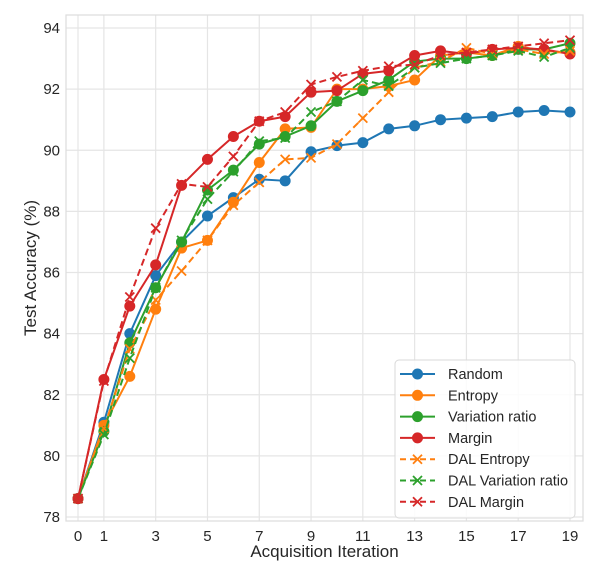 This screenshot has width=606, height=583. Describe the element at coordinates (51, 211) in the screenshot. I see `y-tick-label: 88` at that location.